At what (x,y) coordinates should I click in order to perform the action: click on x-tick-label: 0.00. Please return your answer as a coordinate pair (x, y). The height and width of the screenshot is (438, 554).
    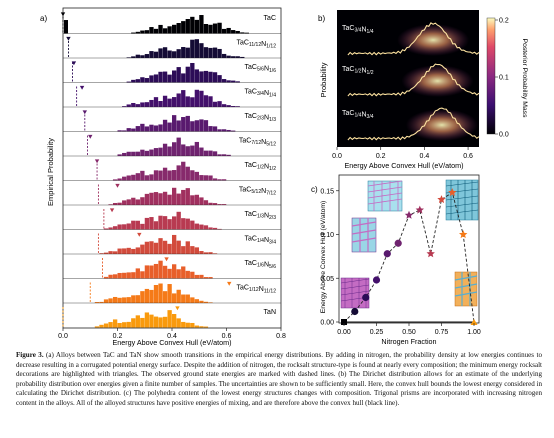
    Looking at the image, I should click on (344, 332).